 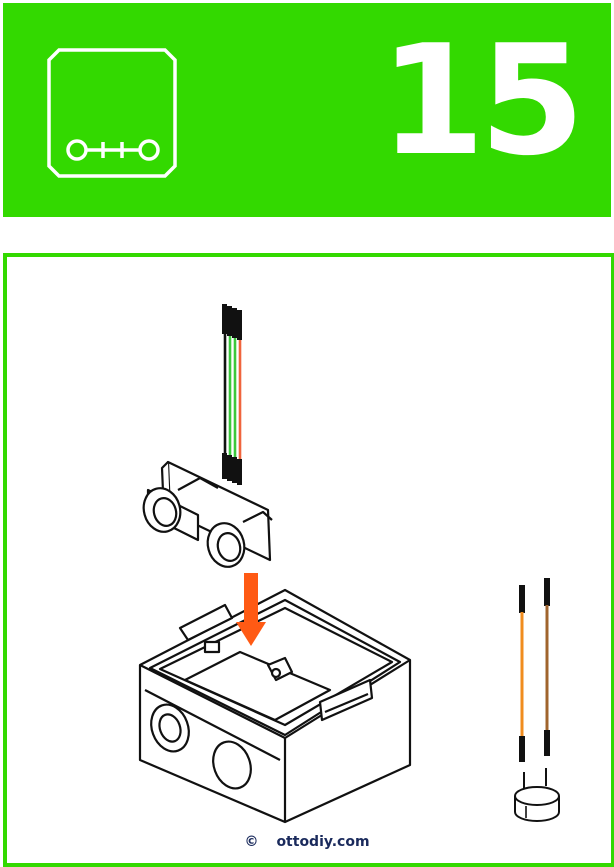 What do you see at coordinates (251, 842) in the screenshot?
I see `copyright-symbol: ©` at bounding box center [251, 842].